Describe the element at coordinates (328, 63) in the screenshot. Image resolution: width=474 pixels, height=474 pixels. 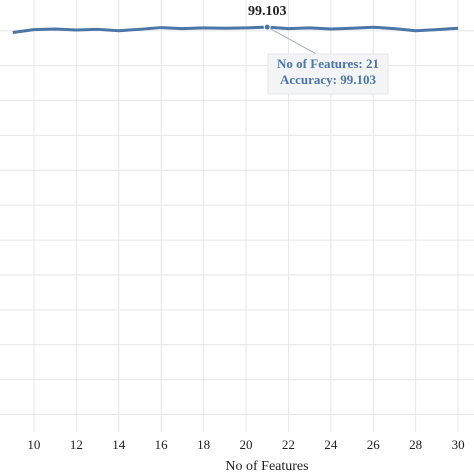
I see `tooltip-text: No of Features: 21` at that location.